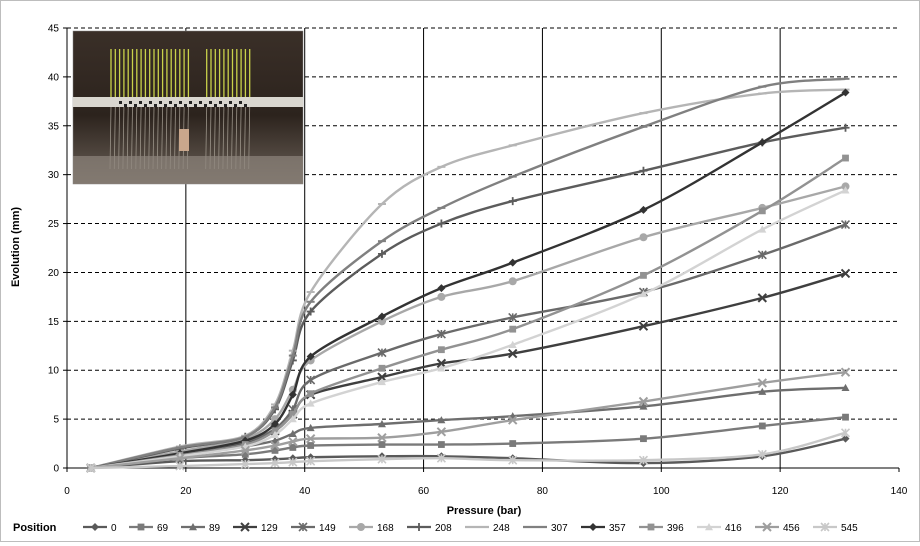 This screenshot has height=546, width=920. What do you see at coordinates (675, 528) in the screenshot?
I see `legend-label: 396` at bounding box center [675, 528].